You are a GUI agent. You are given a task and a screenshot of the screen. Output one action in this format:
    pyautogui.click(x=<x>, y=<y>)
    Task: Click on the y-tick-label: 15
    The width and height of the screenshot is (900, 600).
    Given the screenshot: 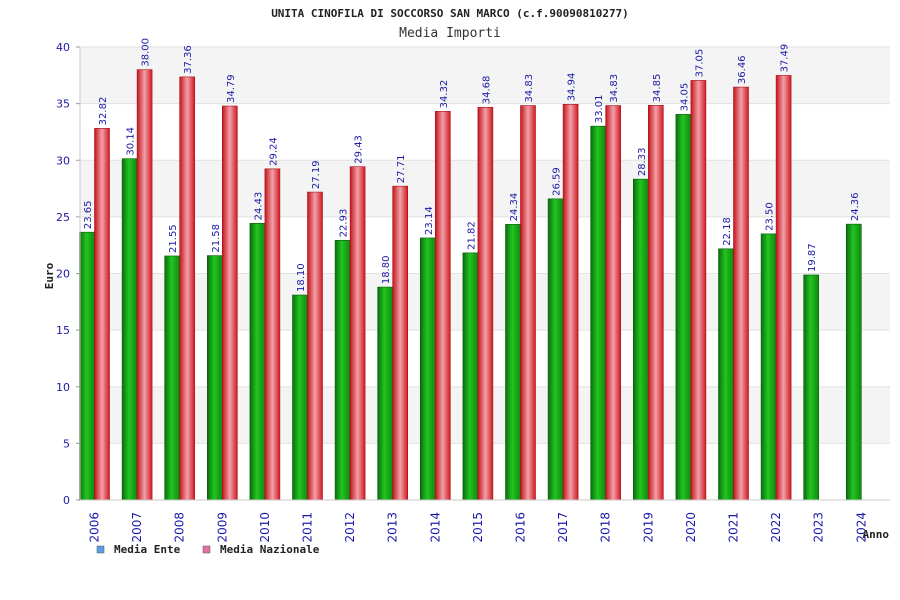 What is the action you would take?
    pyautogui.click(x=63, y=330)
    